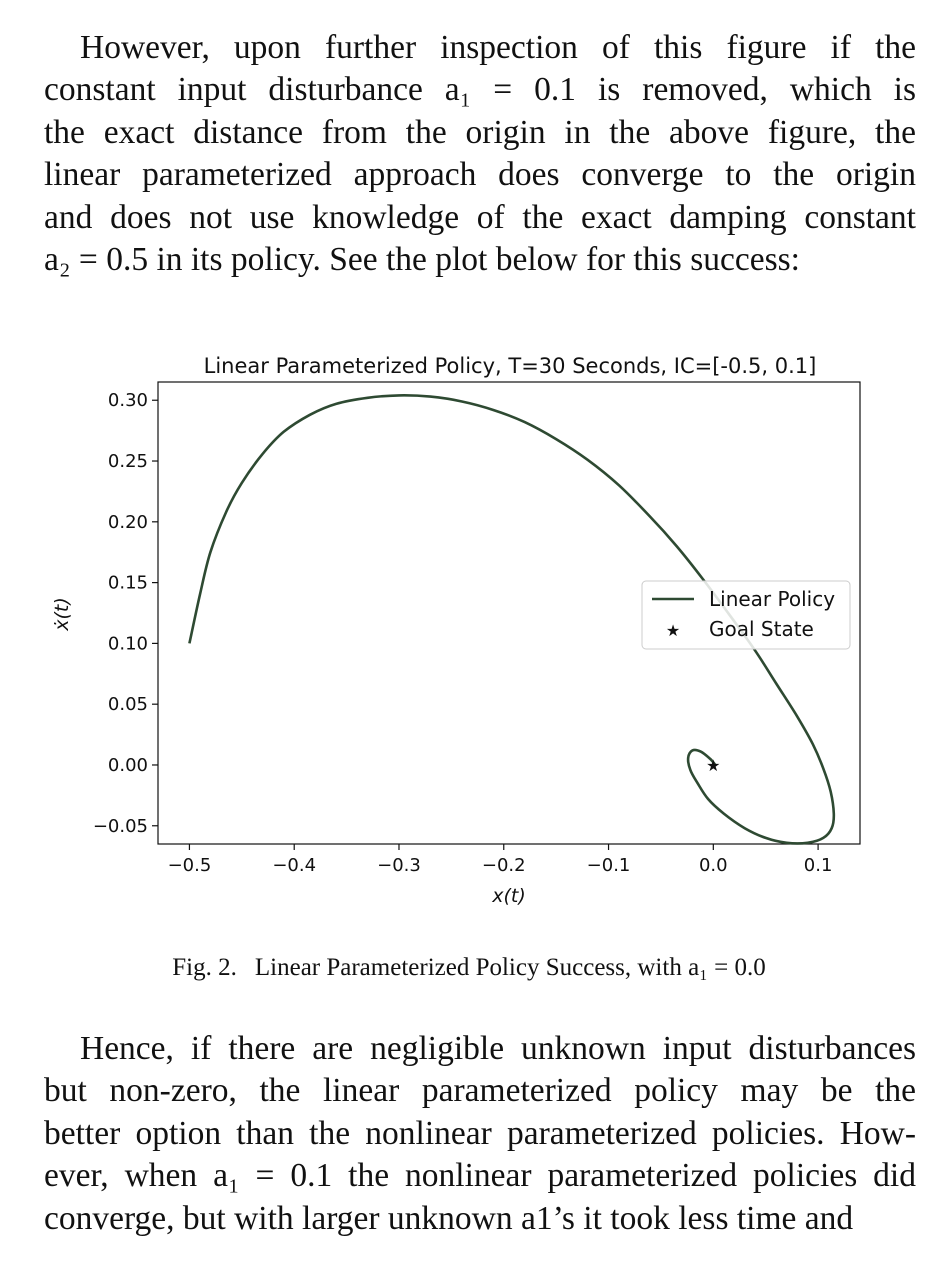 This screenshot has width=938, height=1266. Describe the element at coordinates (128, 704) in the screenshot. I see `y-tick-label: 0.05` at that location.